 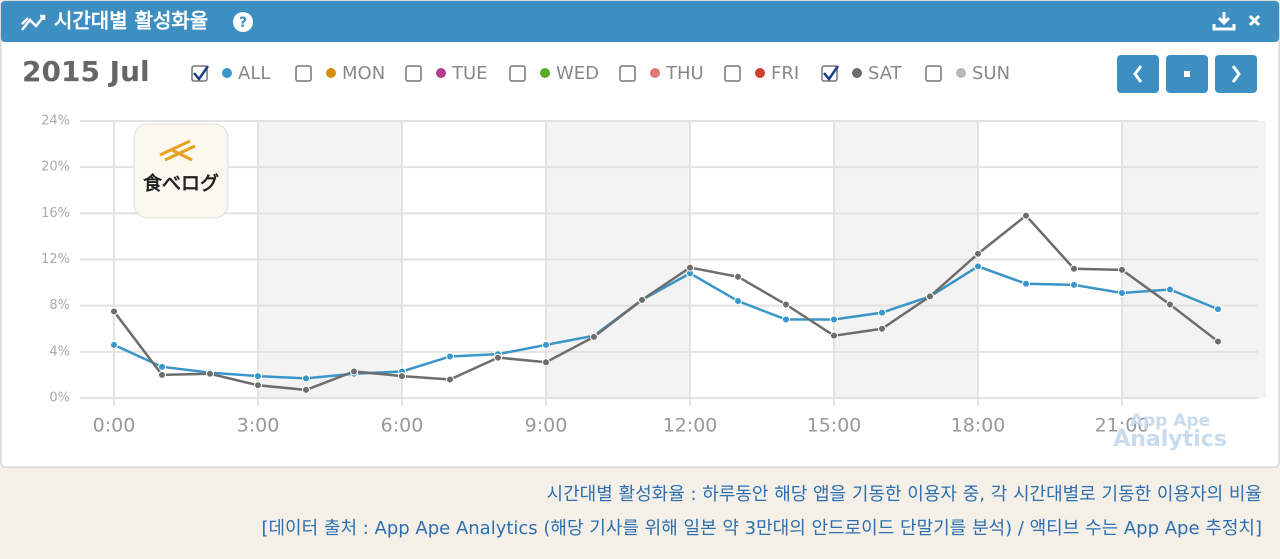 What do you see at coordinates (55, 213) in the screenshot?
I see `y-tick-label: 16%` at bounding box center [55, 213].